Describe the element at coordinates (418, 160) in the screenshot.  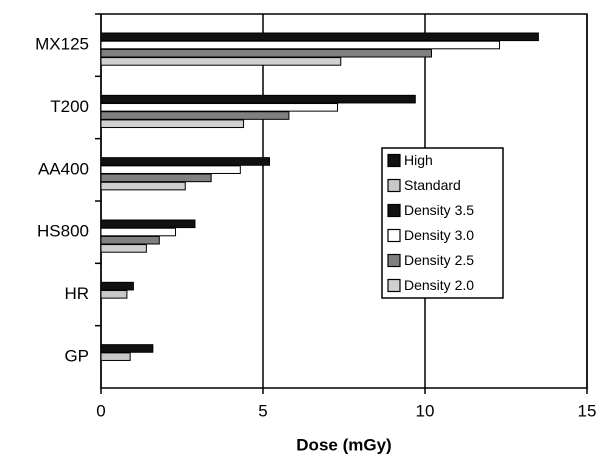
I see `legend-label: High` at that location.